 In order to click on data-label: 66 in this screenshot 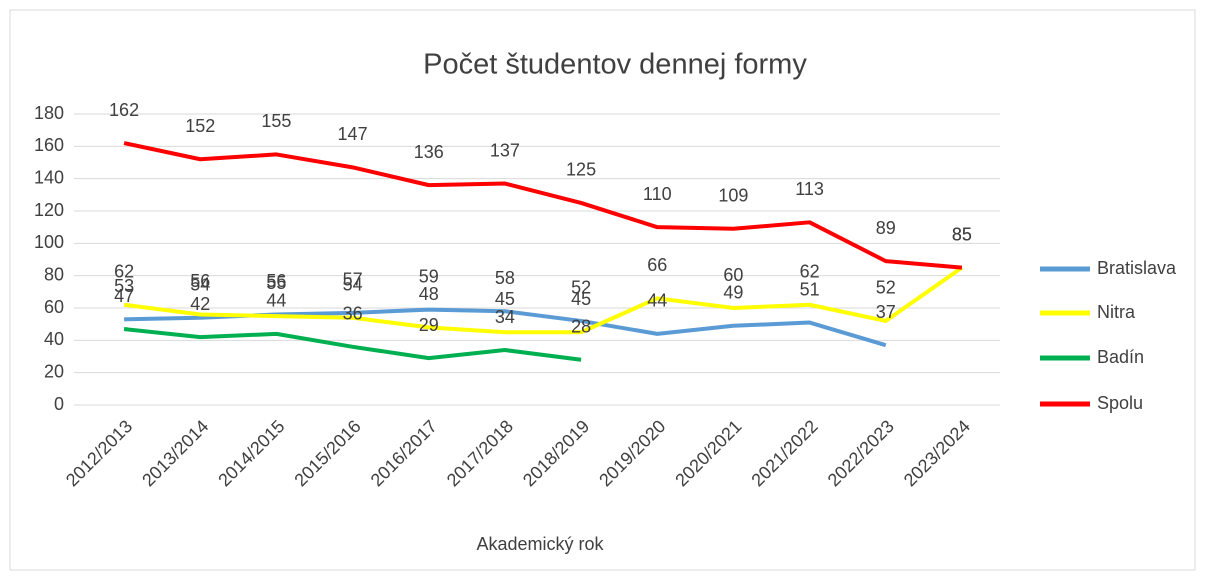, I will do `click(657, 265)`.